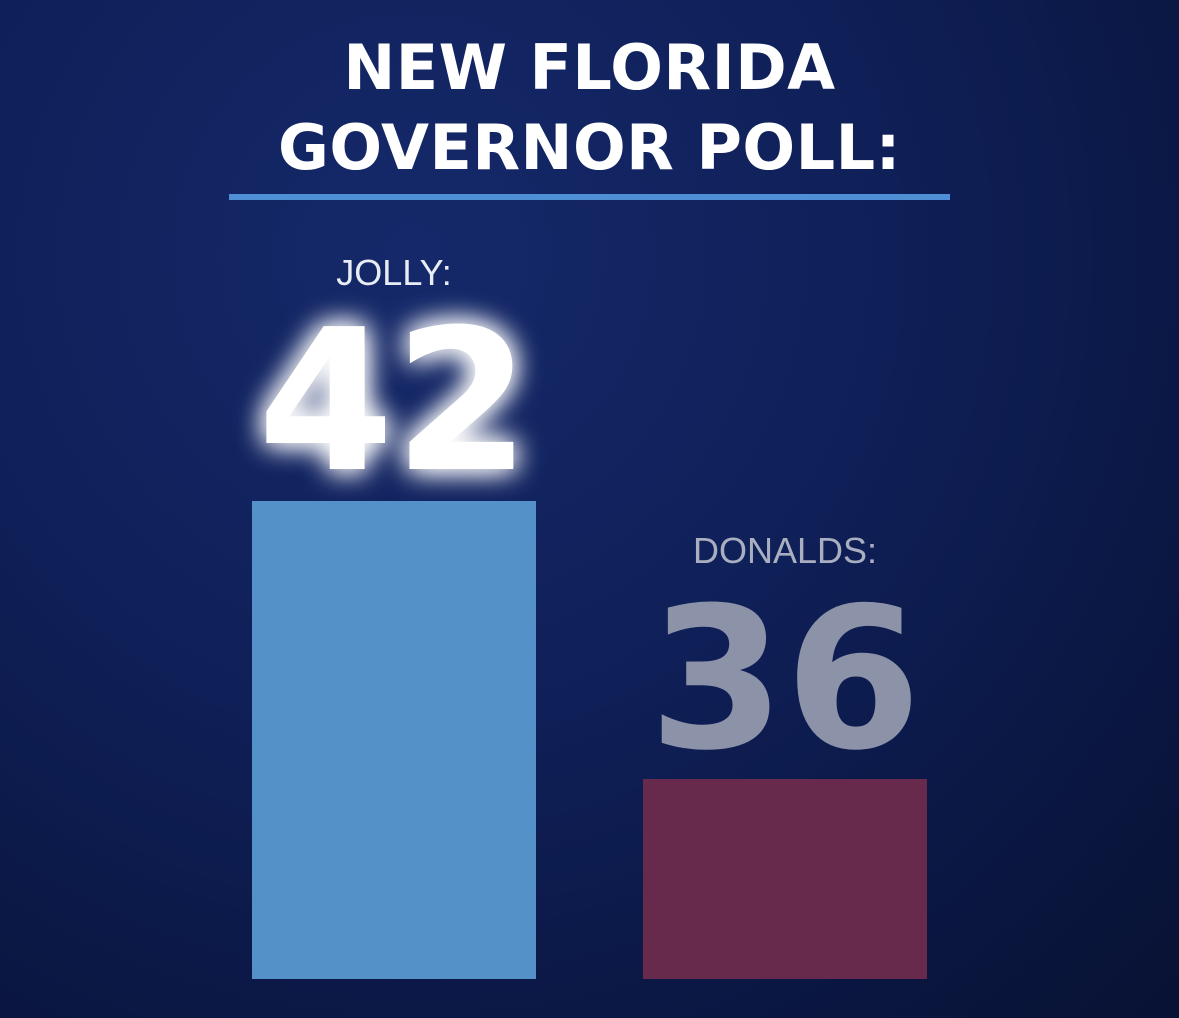 The height and width of the screenshot is (1018, 1179). I want to click on title-underline, so click(589, 197).